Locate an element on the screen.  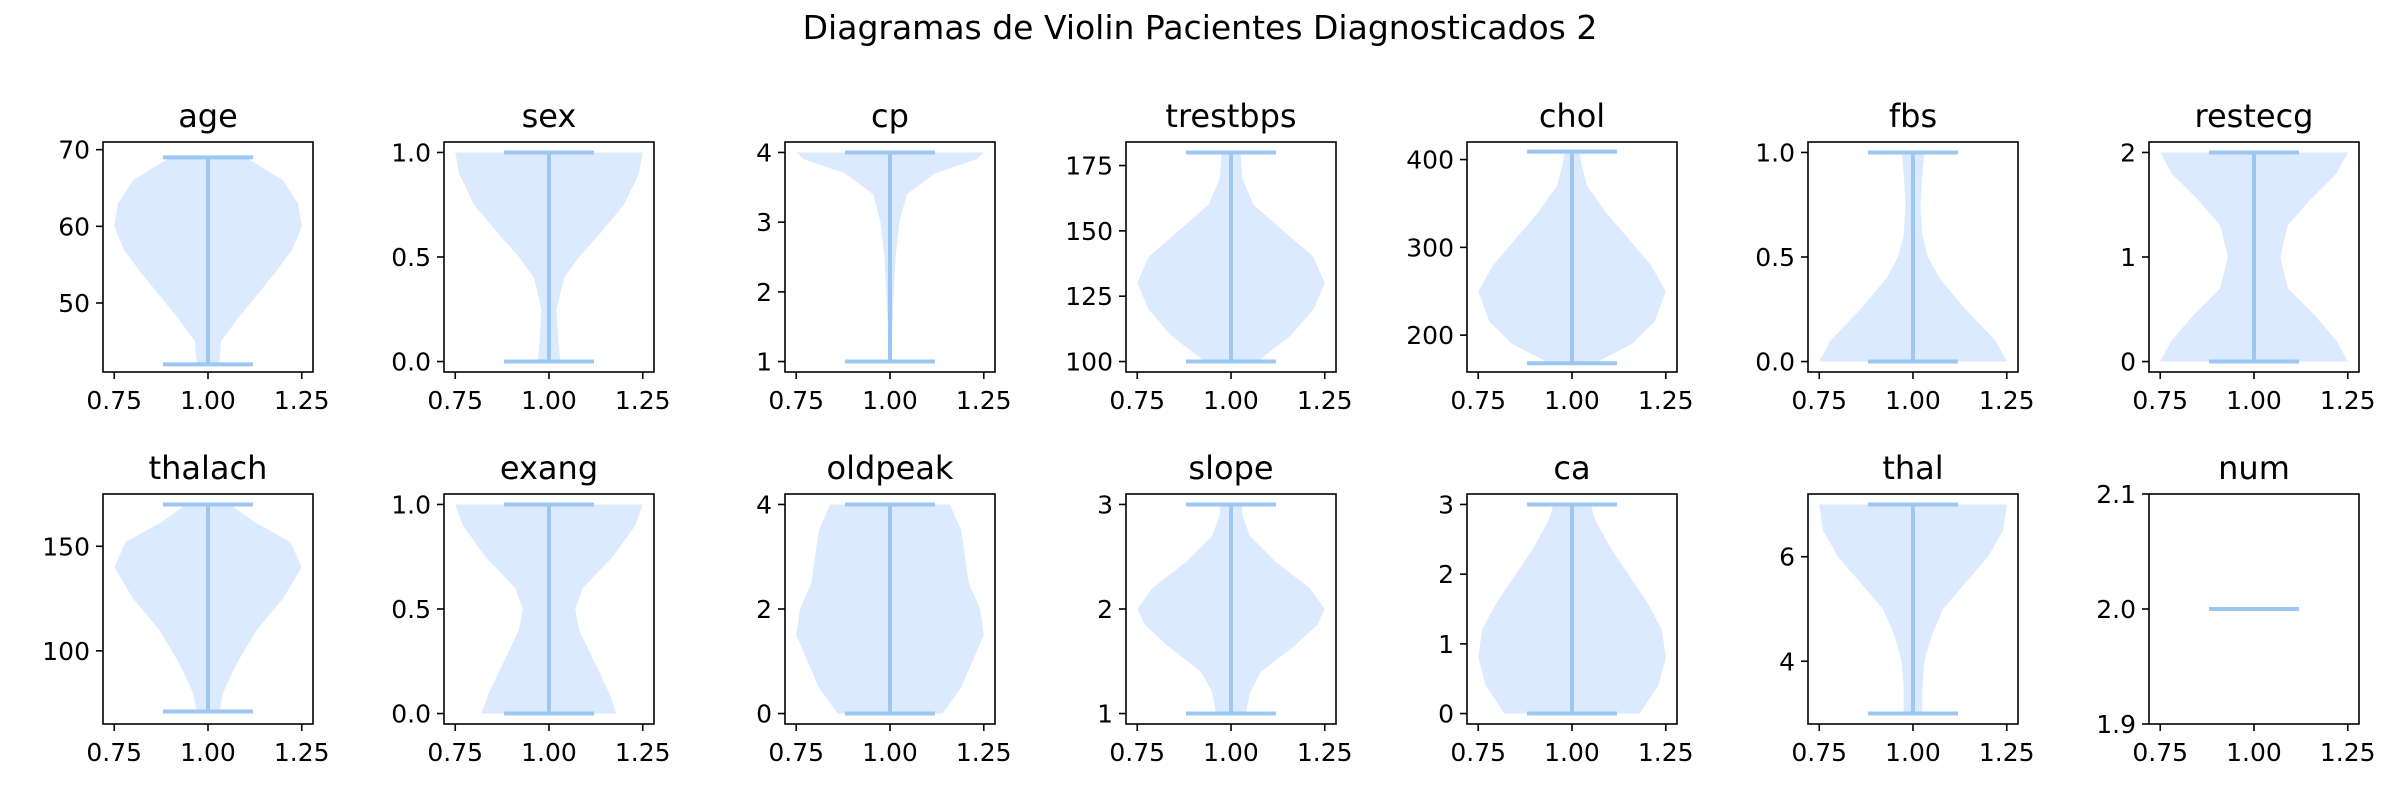
subplot-slope: slope 0.75 1.00 1.25 1 2 3 is located at coordinates (1224, 608).